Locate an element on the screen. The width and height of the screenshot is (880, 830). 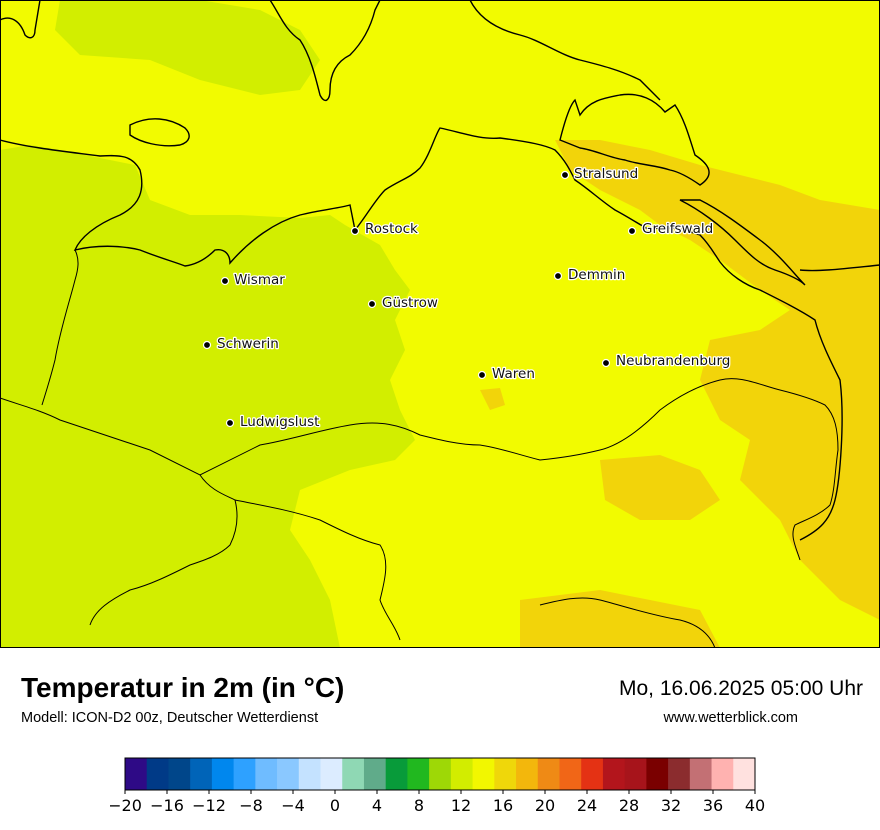
legend-tick-label: 28 is located at coordinates (629, 805).